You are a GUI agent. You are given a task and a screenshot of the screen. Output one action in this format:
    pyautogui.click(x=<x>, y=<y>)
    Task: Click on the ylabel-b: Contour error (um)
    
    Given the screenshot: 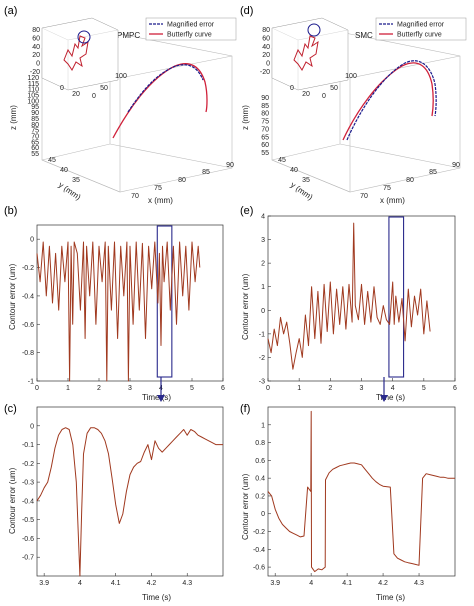 What is the action you would take?
    pyautogui.click(x=12, y=296)
    